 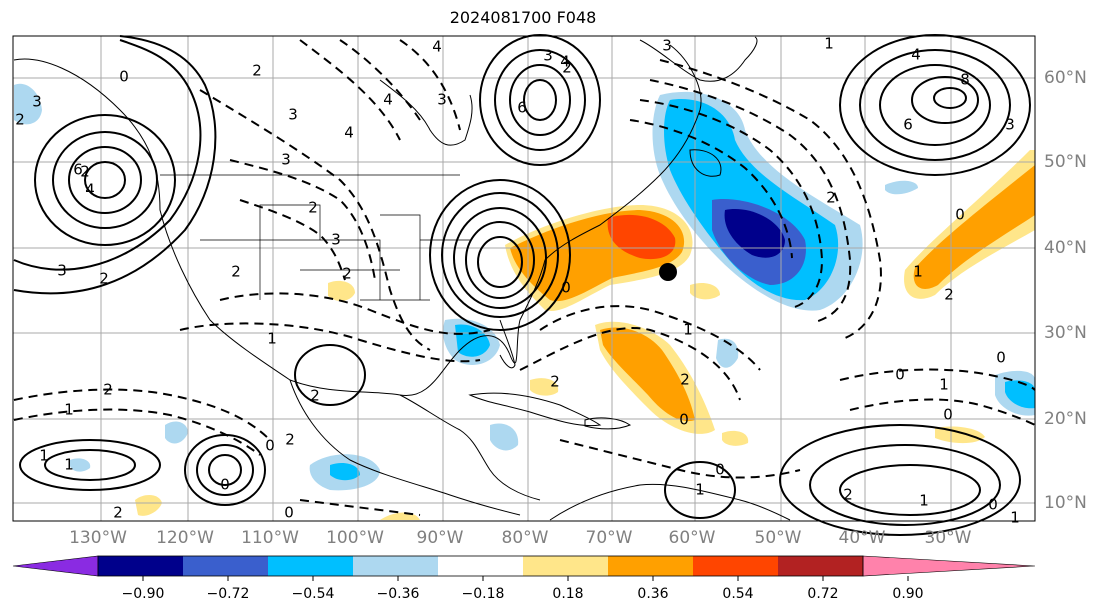 I want to click on colorbar-tick-label: −0.54, so click(x=313, y=594).